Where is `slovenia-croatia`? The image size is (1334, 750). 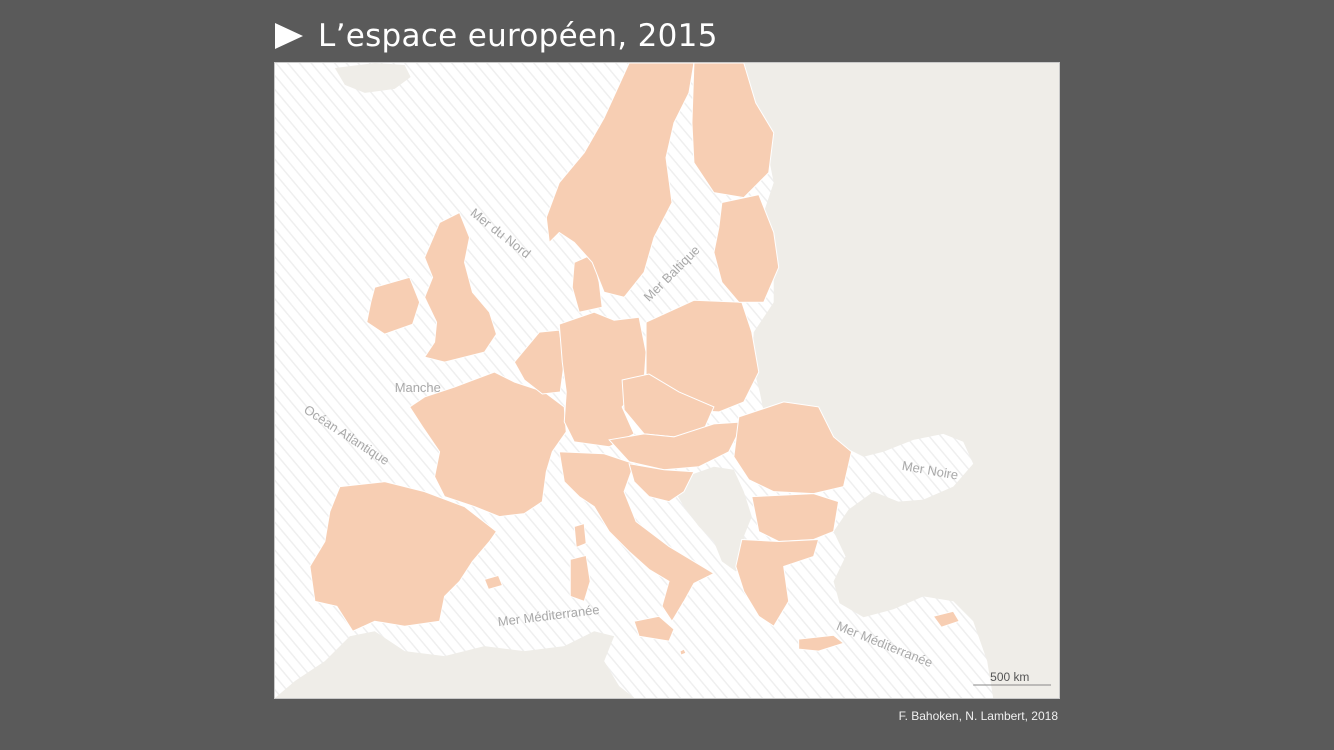 slovenia-croatia is located at coordinates (661, 483).